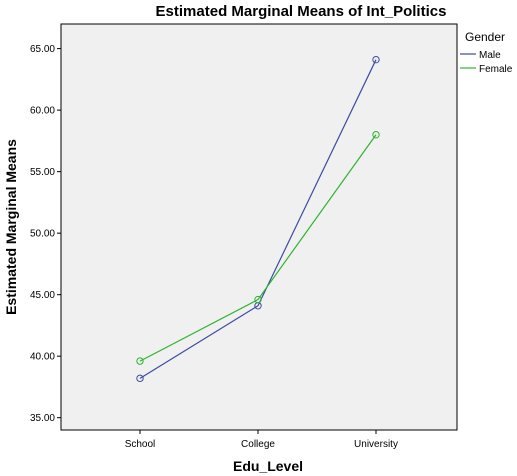 This screenshot has width=517, height=476. What do you see at coordinates (140, 444) in the screenshot?
I see `x-tick-label: School` at bounding box center [140, 444].